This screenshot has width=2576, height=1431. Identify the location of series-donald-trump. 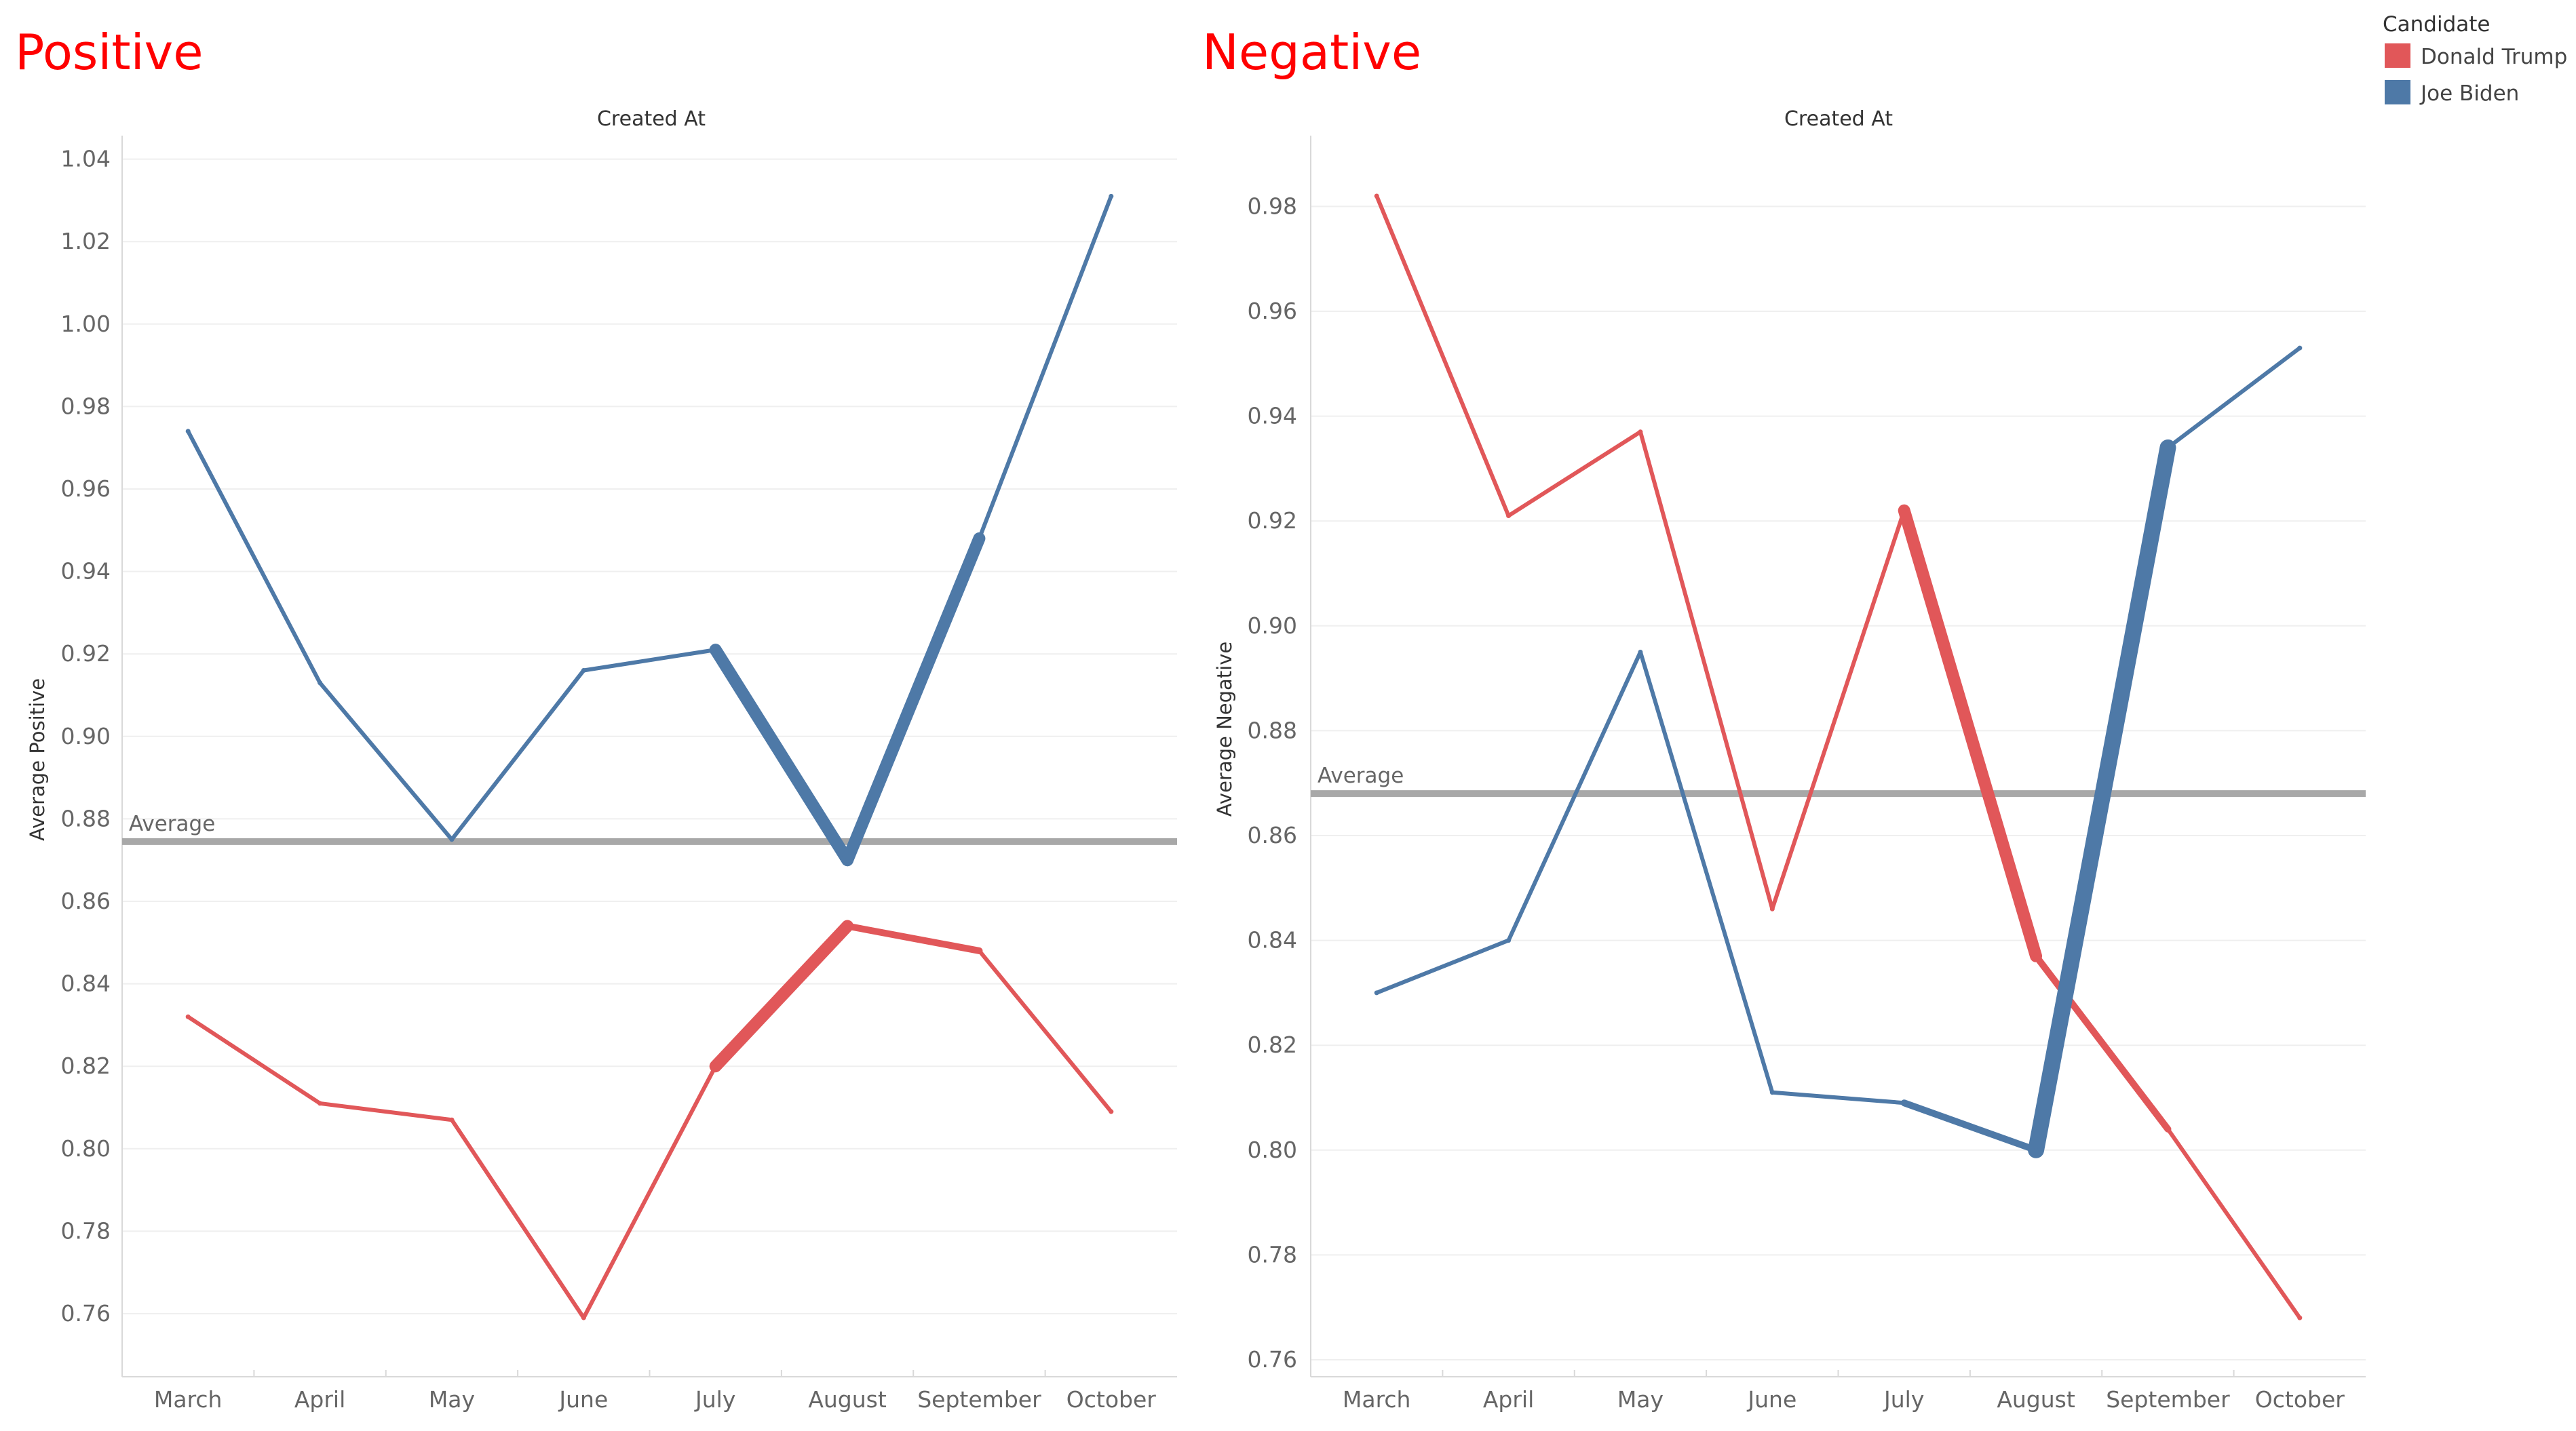
(649, 1120).